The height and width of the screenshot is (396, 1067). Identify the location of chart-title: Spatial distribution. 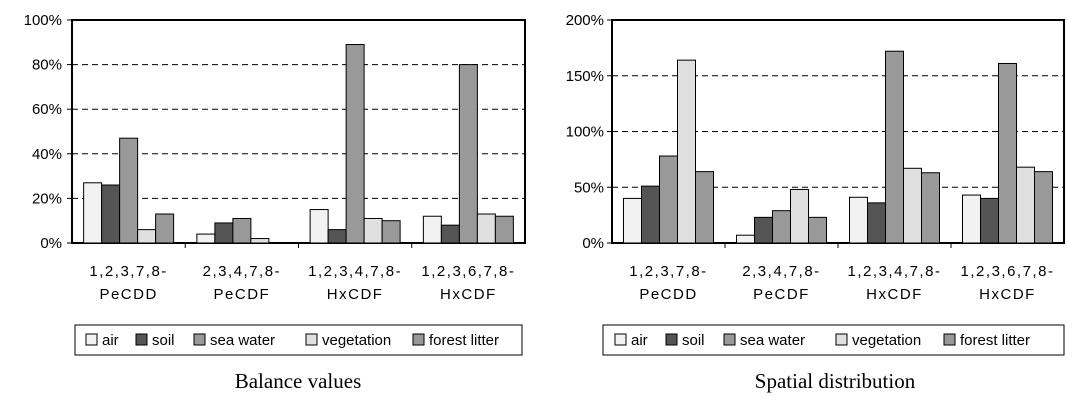
(835, 381).